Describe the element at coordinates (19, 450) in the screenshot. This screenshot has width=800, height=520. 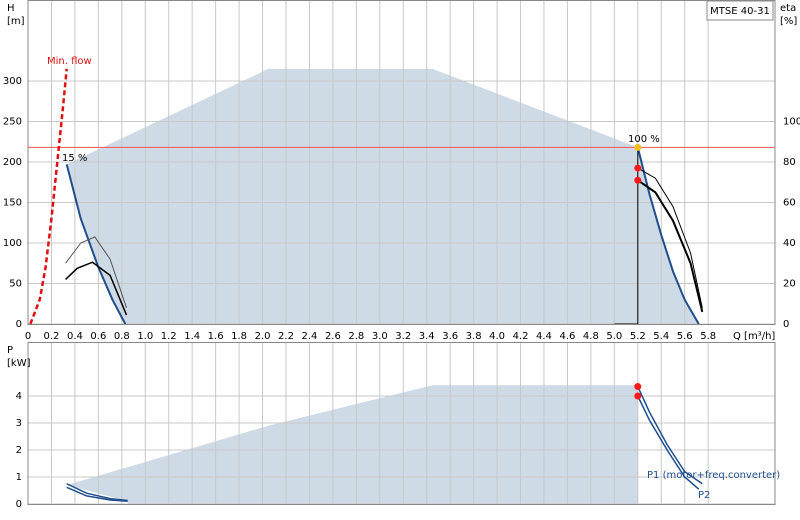
I see `y-tick-label: 2` at that location.